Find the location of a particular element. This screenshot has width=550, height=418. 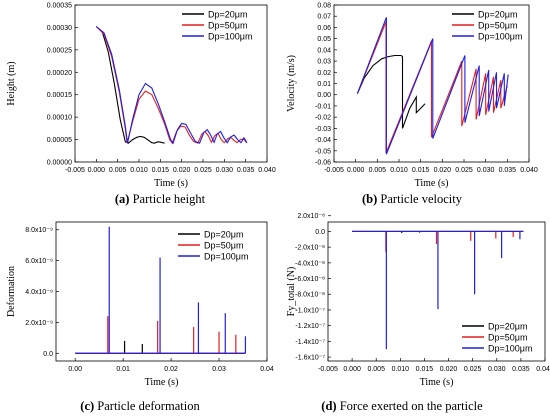

y-tick-label: -1.4x10⁻⁷ is located at coordinates (310, 342).